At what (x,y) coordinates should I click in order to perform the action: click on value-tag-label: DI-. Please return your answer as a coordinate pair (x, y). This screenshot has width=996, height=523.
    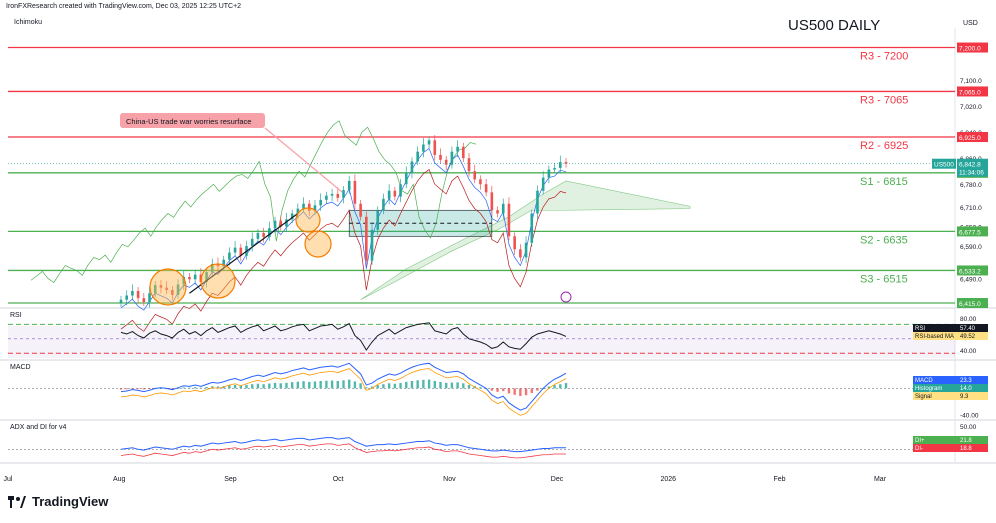
    Looking at the image, I should click on (919, 449).